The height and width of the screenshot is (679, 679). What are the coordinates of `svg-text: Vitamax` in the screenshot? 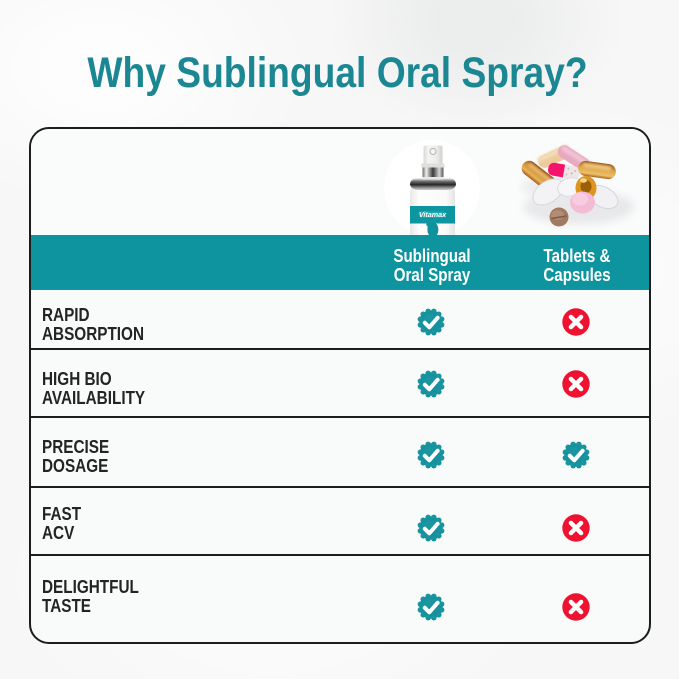 It's located at (433, 214).